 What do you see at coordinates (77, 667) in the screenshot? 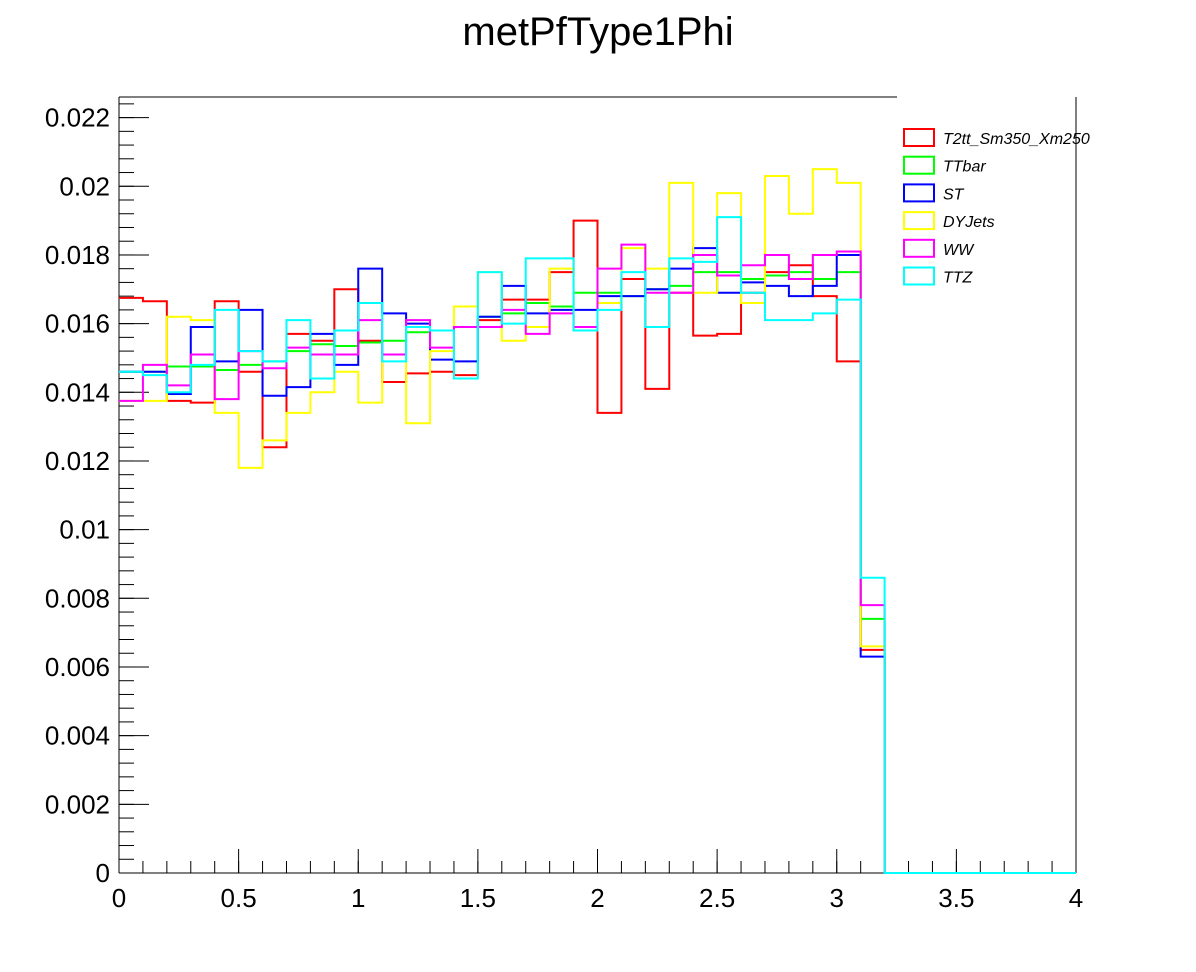
I see `y-tick-label: 0.006` at bounding box center [77, 667].